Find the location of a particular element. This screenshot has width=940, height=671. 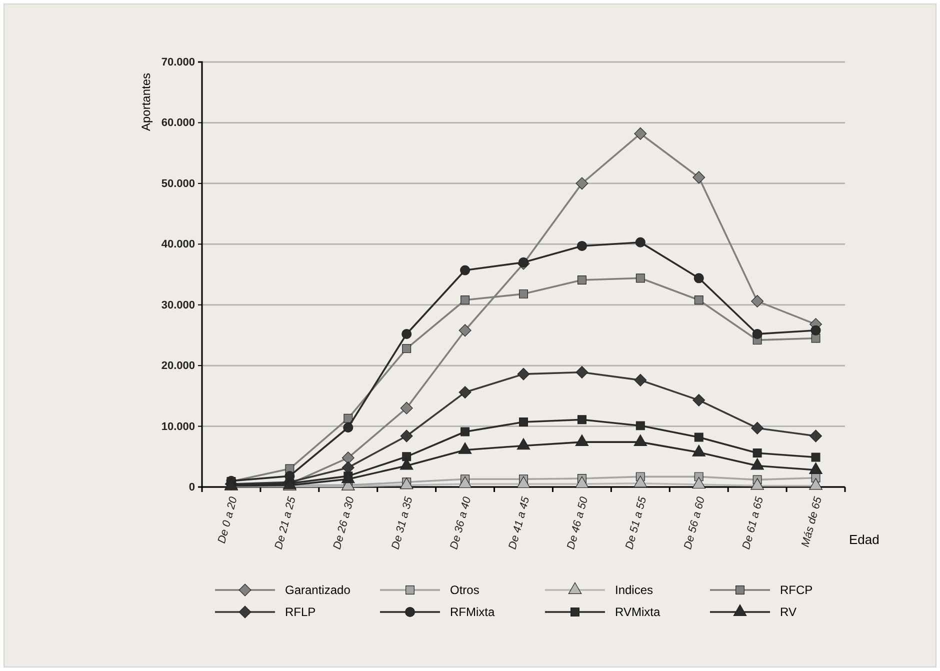

y-tick-label: 30.000 is located at coordinates (178, 305).